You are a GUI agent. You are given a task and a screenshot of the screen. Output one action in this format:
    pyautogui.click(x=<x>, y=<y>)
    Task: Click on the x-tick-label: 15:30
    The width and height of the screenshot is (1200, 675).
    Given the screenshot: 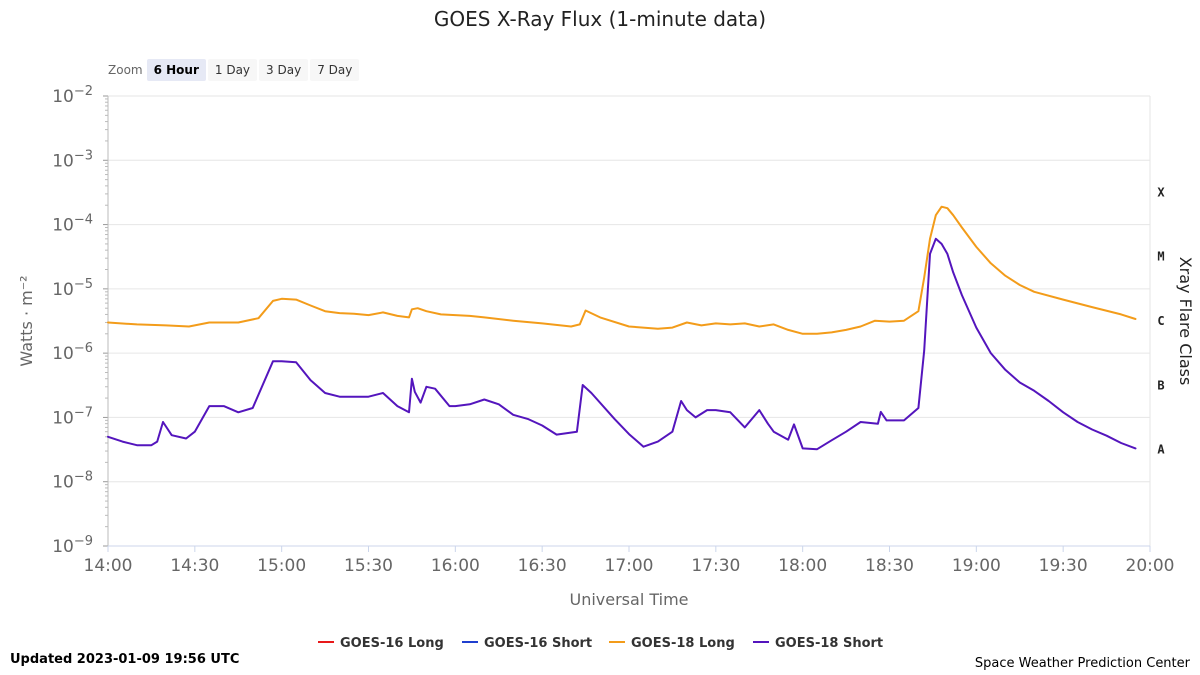 What is the action you would take?
    pyautogui.click(x=368, y=566)
    